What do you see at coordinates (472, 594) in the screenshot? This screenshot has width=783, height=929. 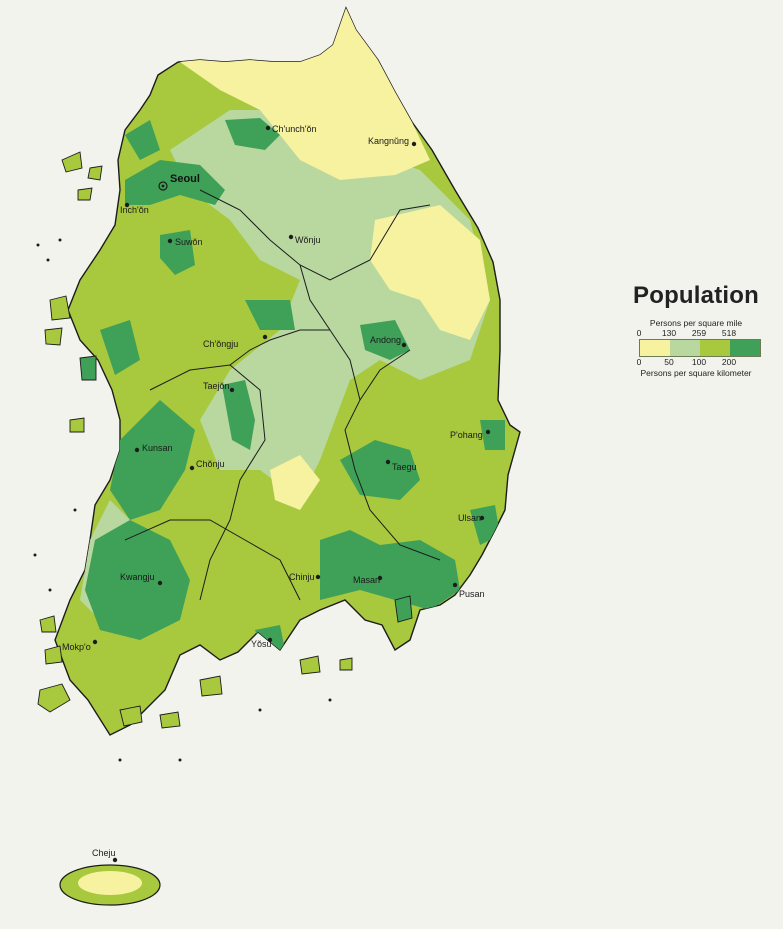 I see `label-pusan: Pusan` at bounding box center [472, 594].